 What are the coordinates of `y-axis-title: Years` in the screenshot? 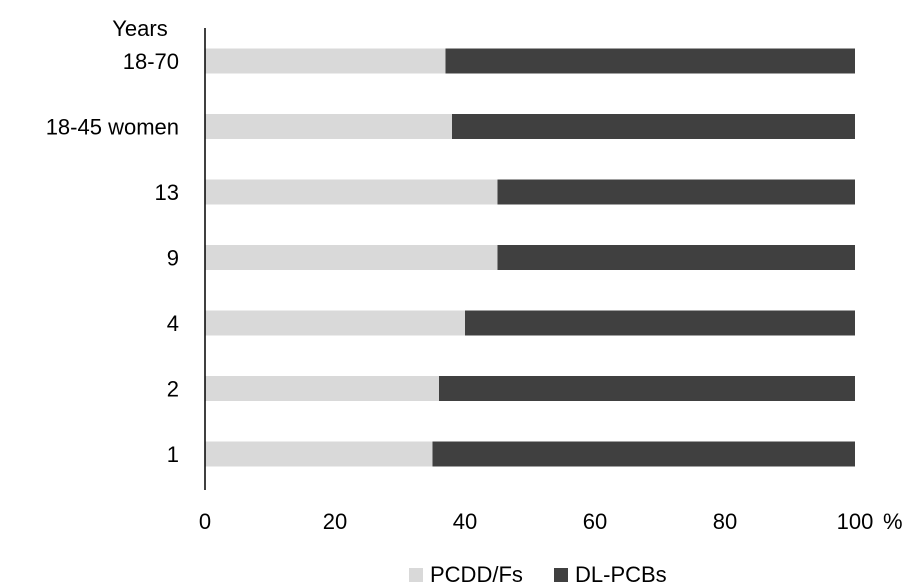 It's located at (139, 28).